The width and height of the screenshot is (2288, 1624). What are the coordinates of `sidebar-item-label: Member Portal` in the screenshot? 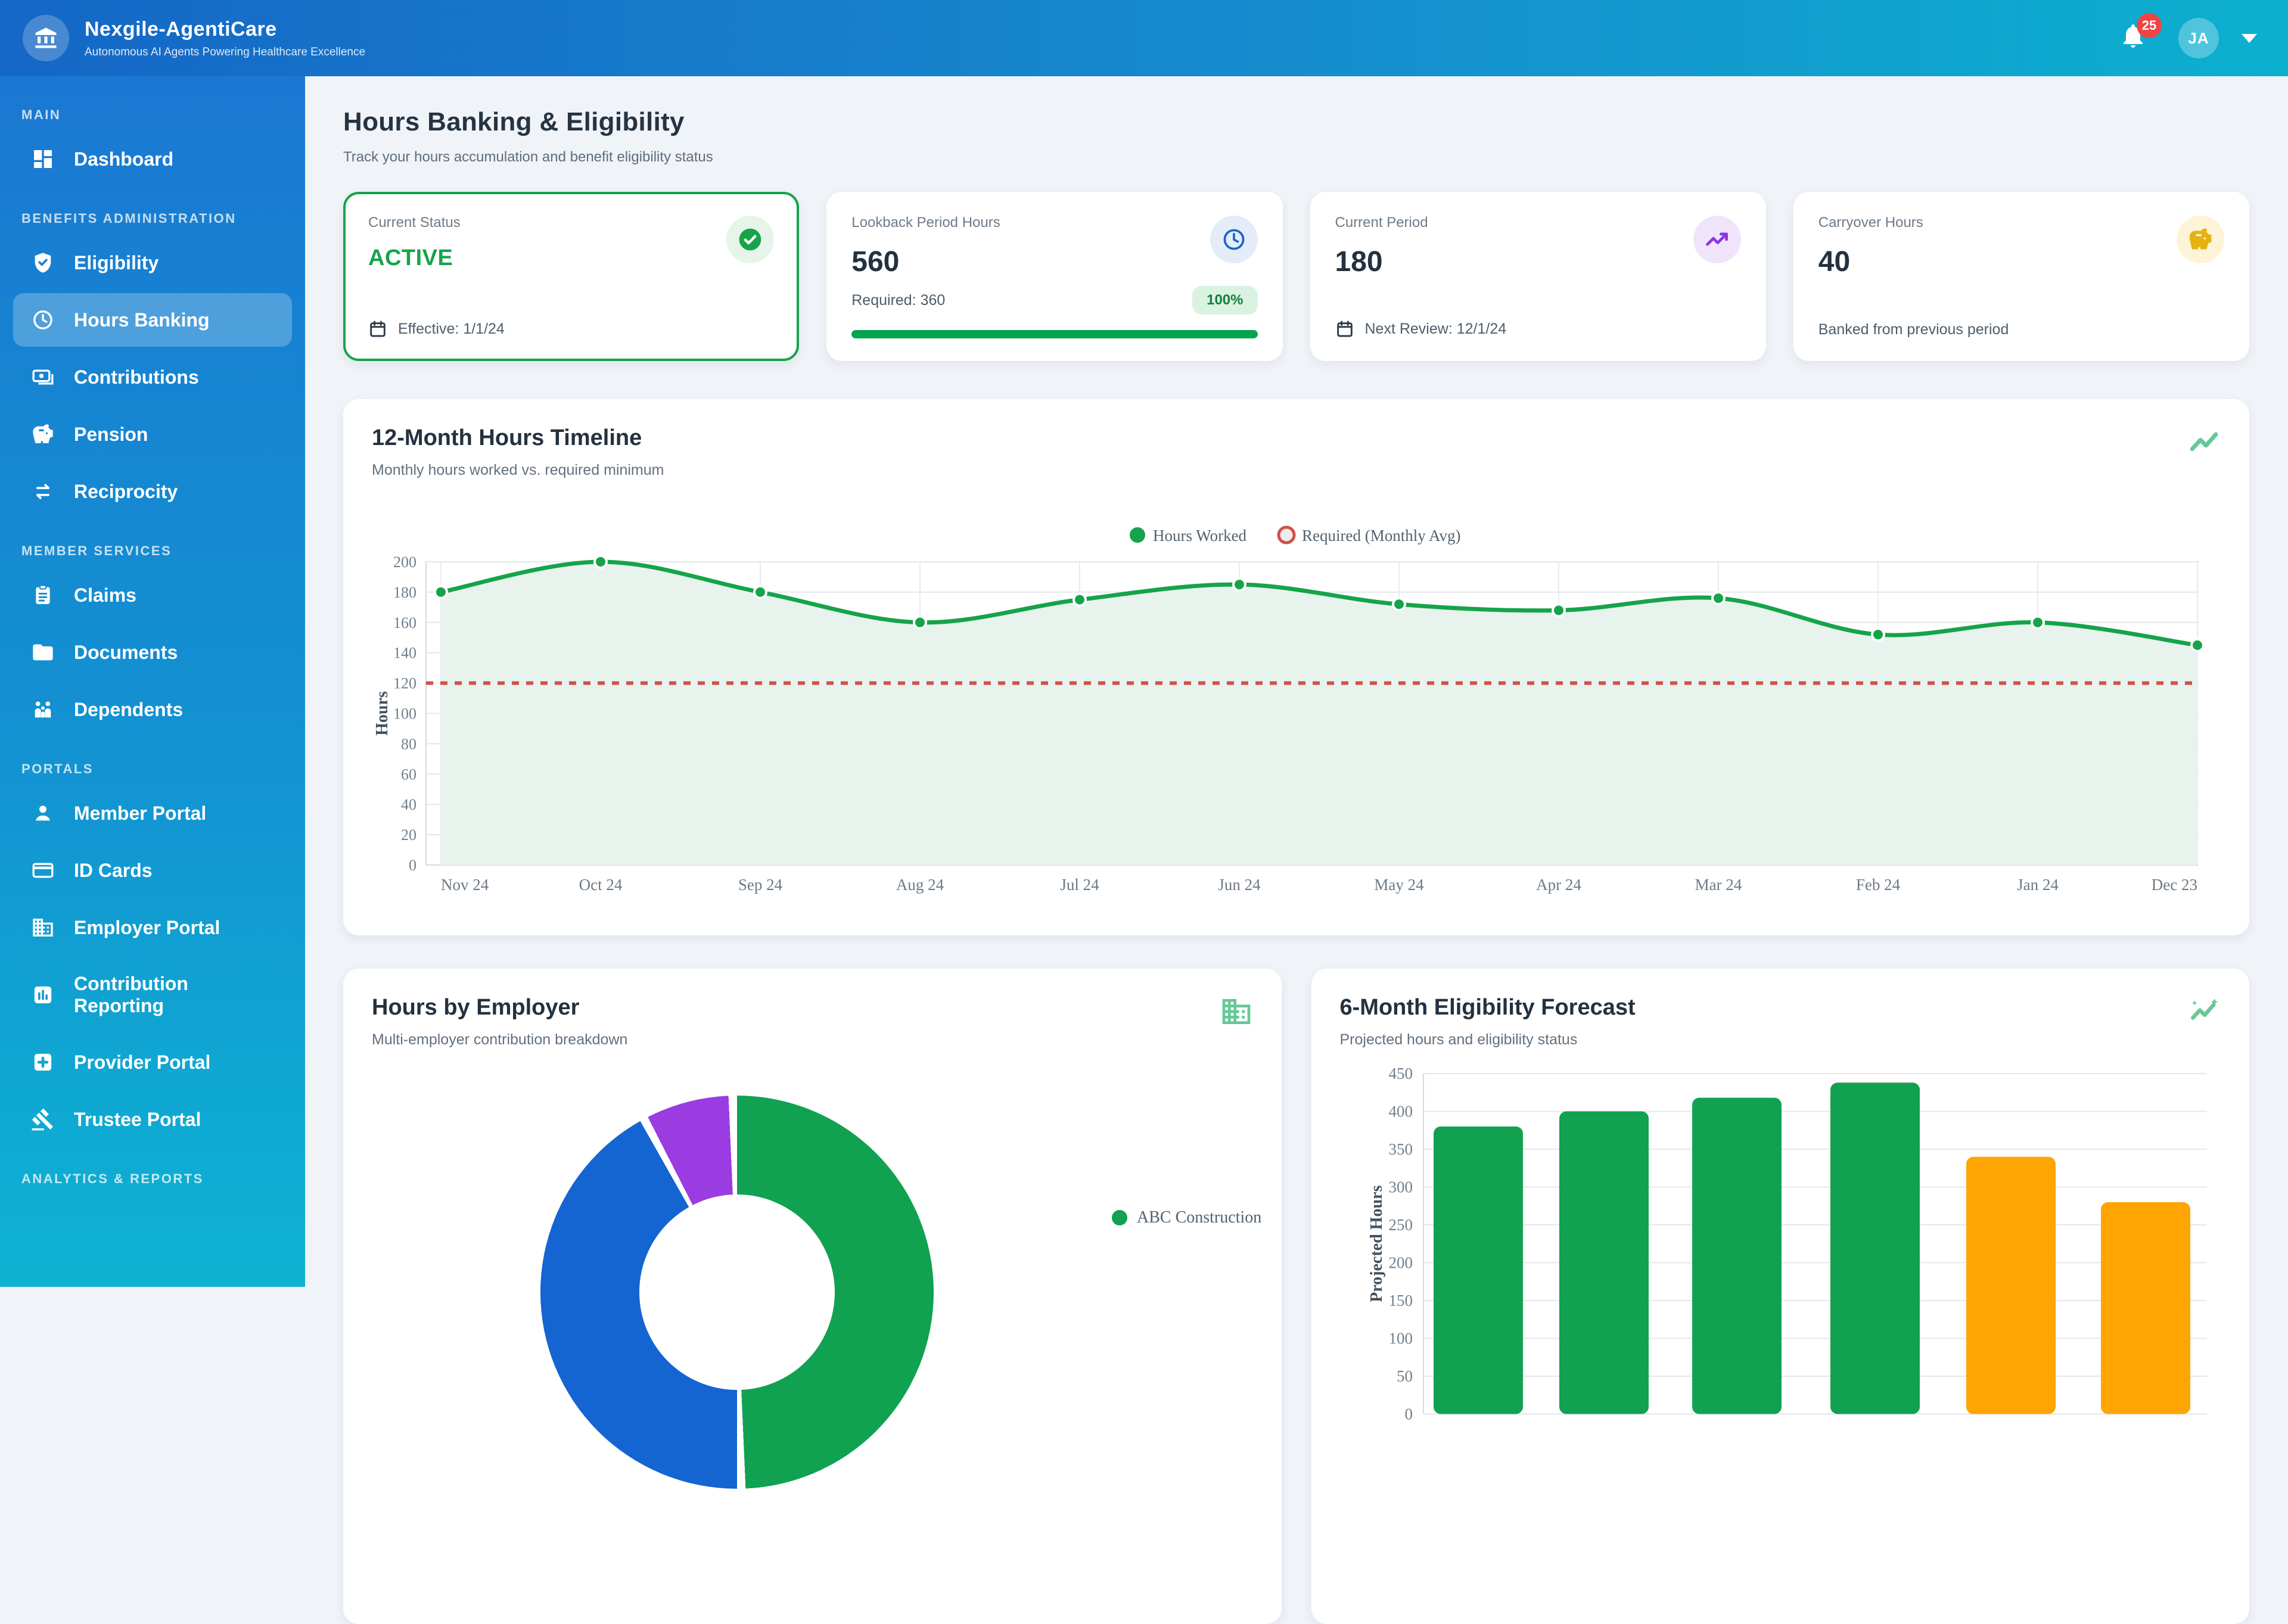 It's located at (140, 813).